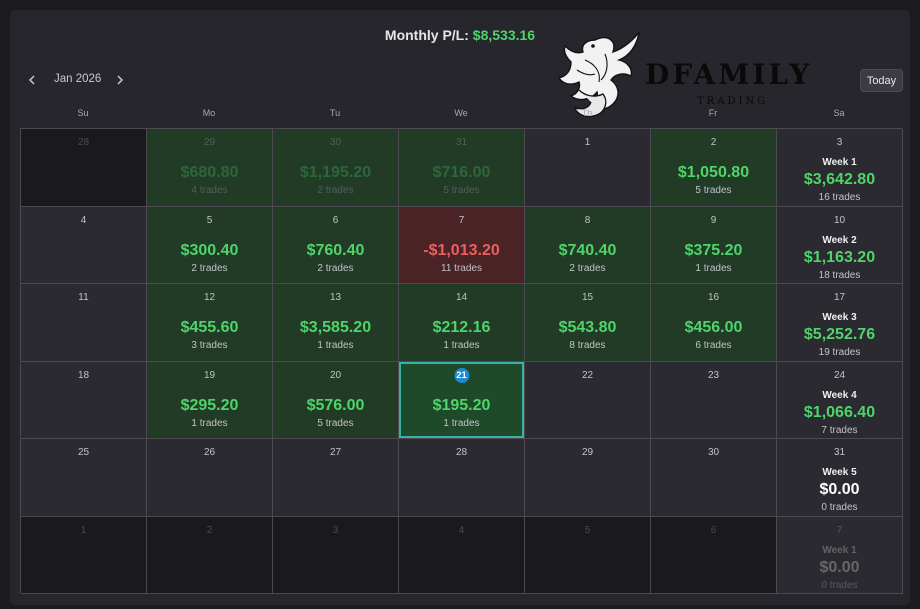 This screenshot has width=920, height=609. I want to click on calendar-day-cell: 6 $760.40 2 trades, so click(336, 245).